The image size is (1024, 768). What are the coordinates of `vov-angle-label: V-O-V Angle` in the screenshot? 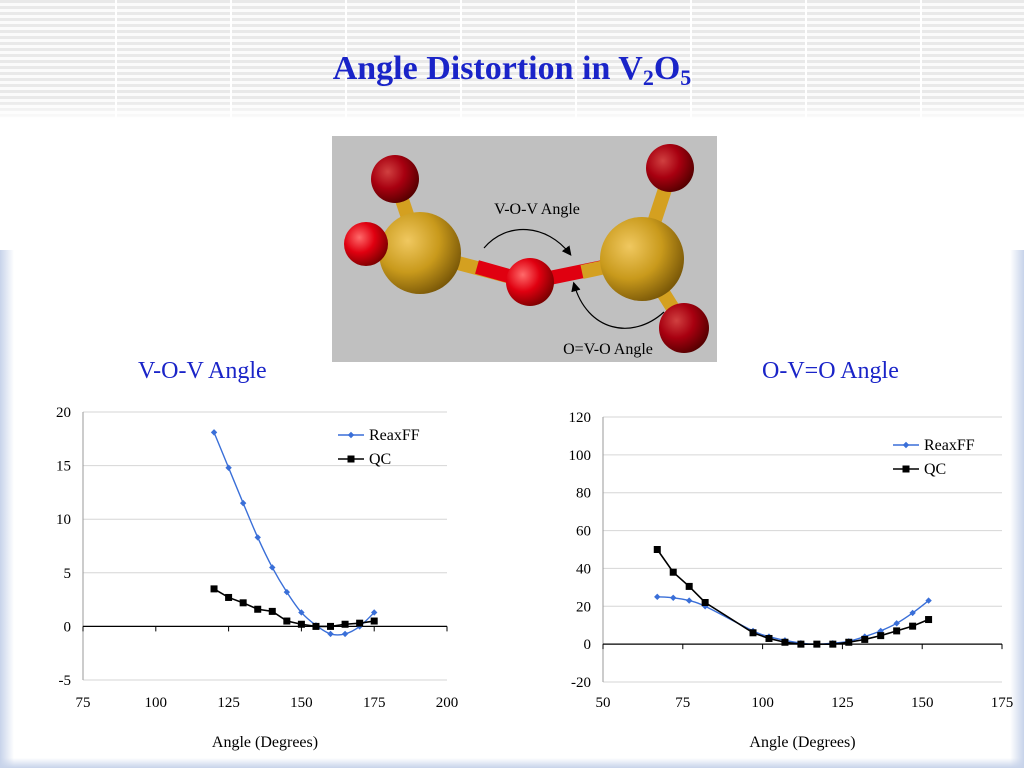 It's located at (537, 209).